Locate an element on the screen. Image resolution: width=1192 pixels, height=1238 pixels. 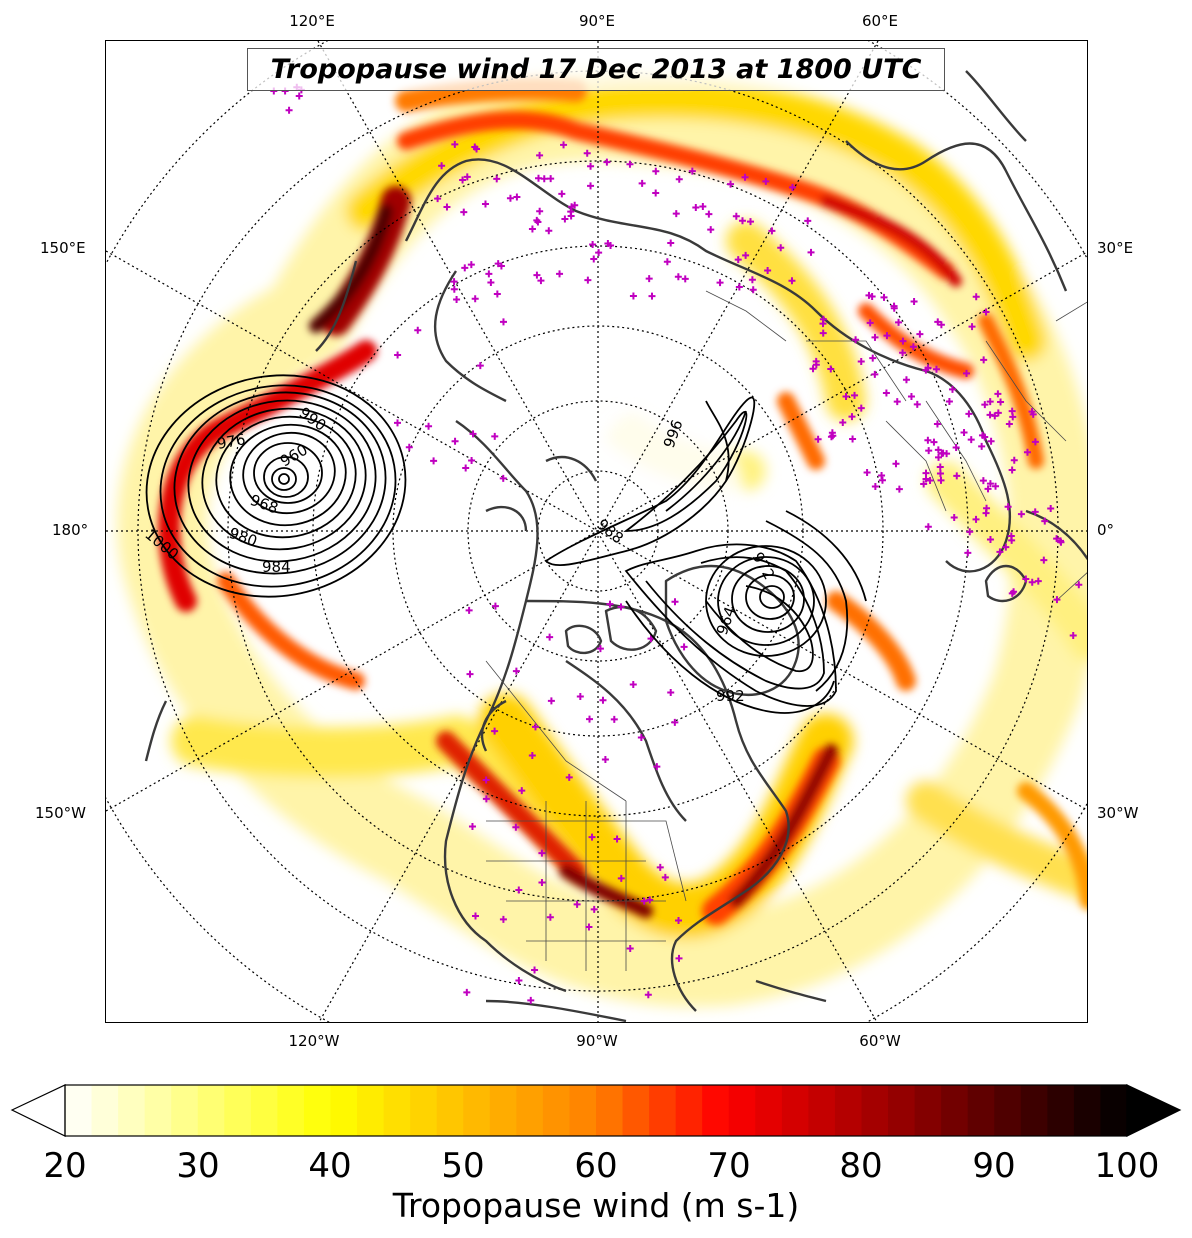
colorbar-tick-40: 40 is located at coordinates (330, 1166).